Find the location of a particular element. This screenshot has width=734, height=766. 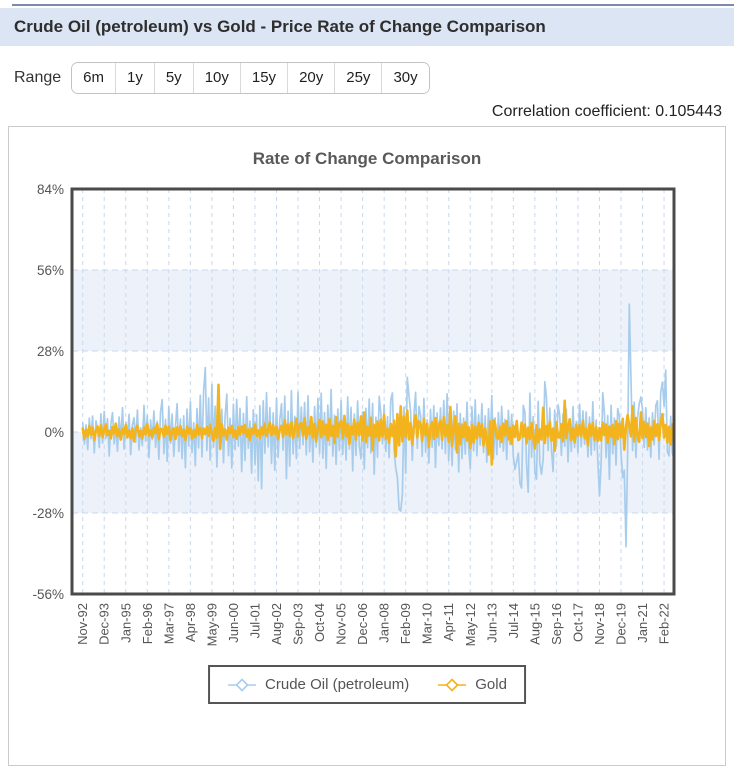

x-tick-label: Jan-21 is located at coordinates (642, 623).